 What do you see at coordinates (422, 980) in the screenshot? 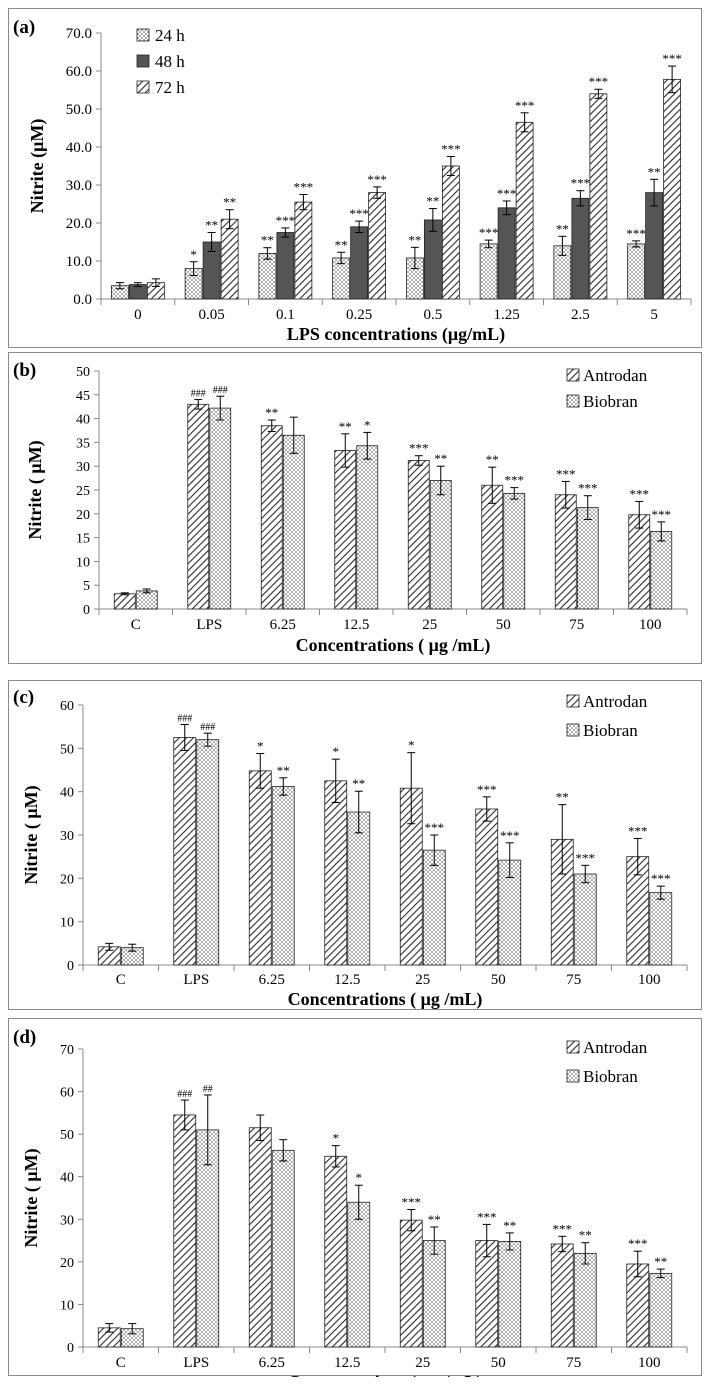
I see `x-tick-label-c: 25` at bounding box center [422, 980].